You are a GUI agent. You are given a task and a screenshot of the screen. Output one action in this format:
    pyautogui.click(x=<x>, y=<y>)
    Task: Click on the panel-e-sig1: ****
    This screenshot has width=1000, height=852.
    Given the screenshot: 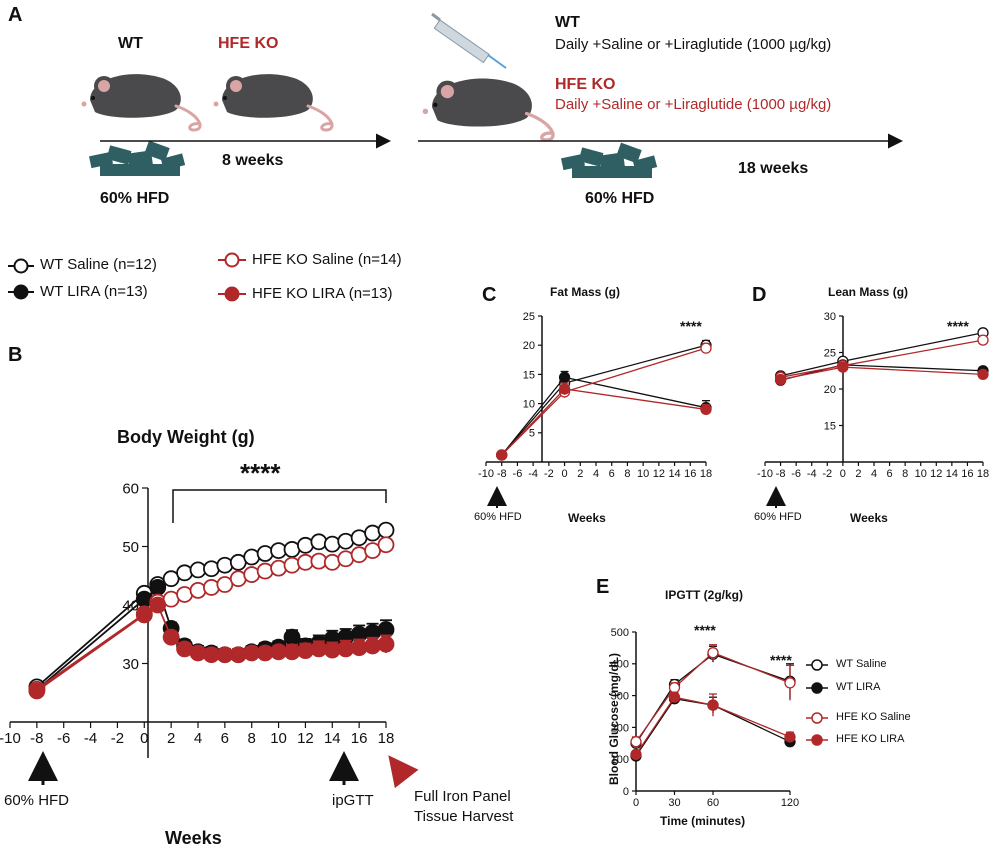 What is the action you would take?
    pyautogui.click(x=705, y=630)
    